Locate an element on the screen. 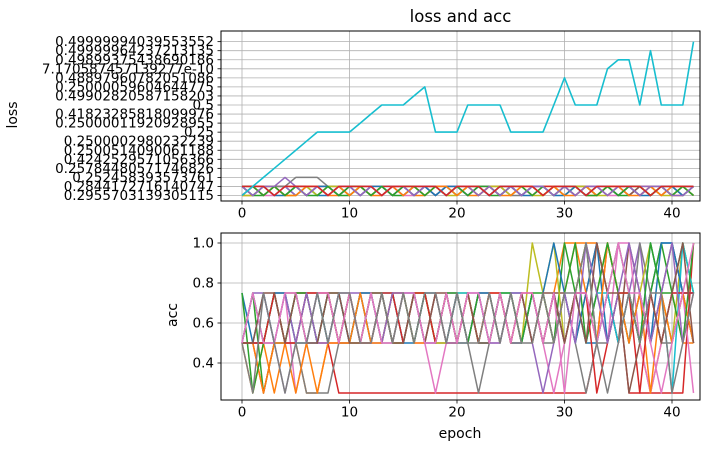  loss-y-tick-label: 7.170587457139277e-10 is located at coordinates (128, 69).